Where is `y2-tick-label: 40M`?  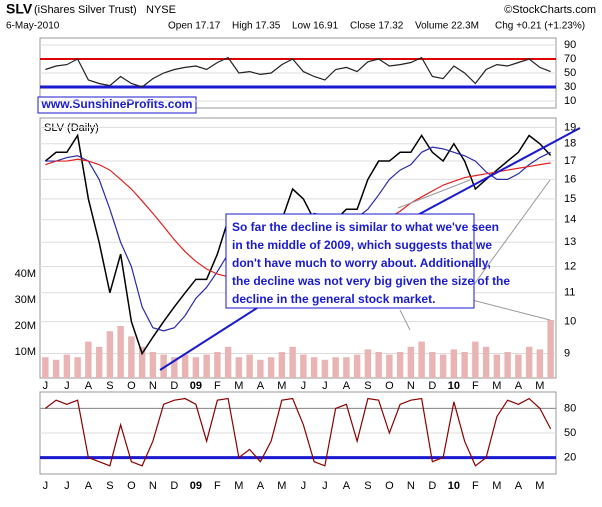
y2-tick-label: 40M is located at coordinates (25, 274).